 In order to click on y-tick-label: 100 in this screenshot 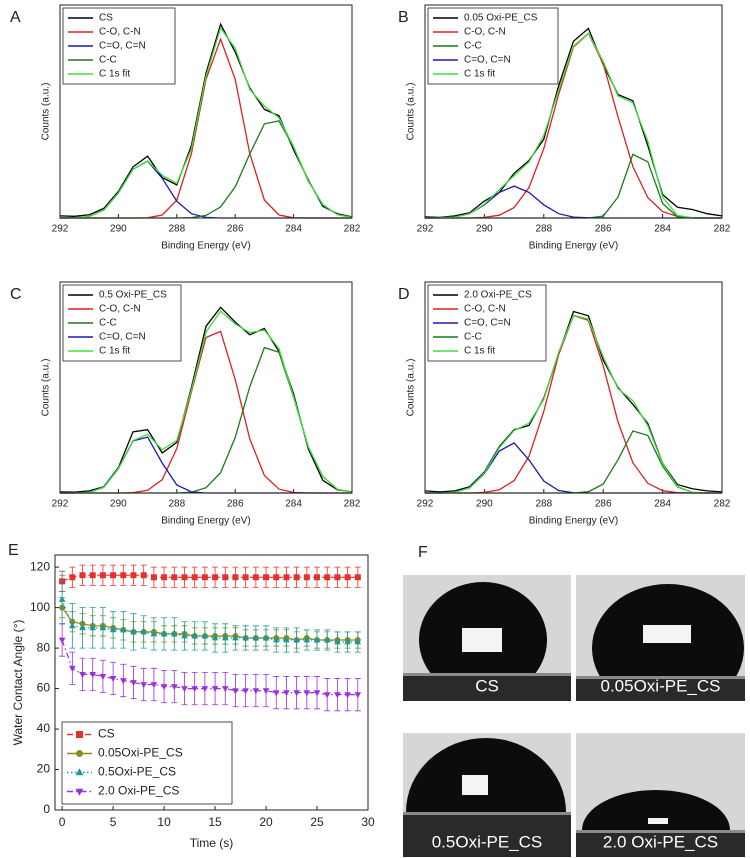, I will do `click(40, 607)`.